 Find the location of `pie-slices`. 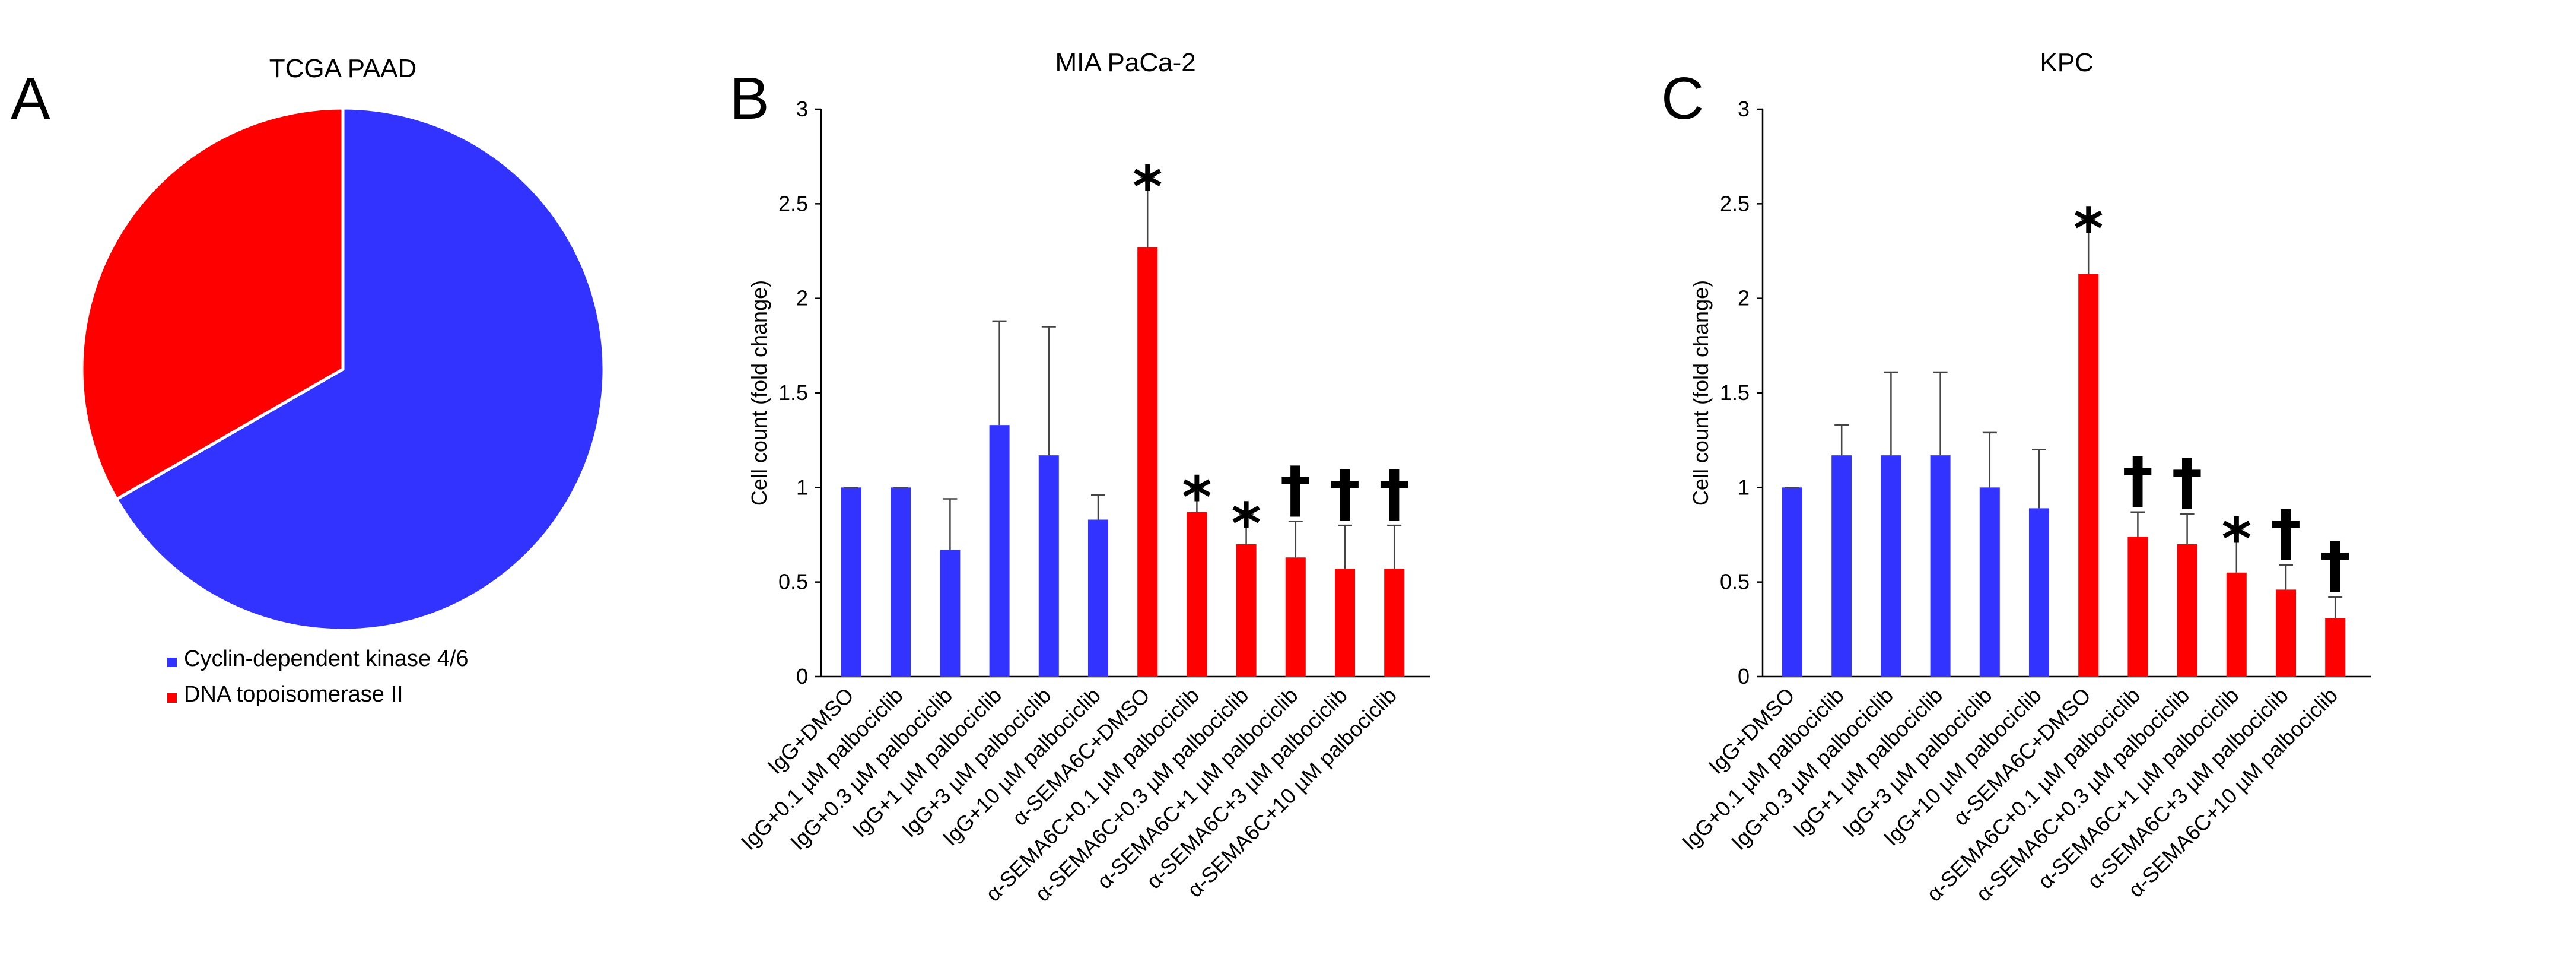

pie-slices is located at coordinates (343, 369).